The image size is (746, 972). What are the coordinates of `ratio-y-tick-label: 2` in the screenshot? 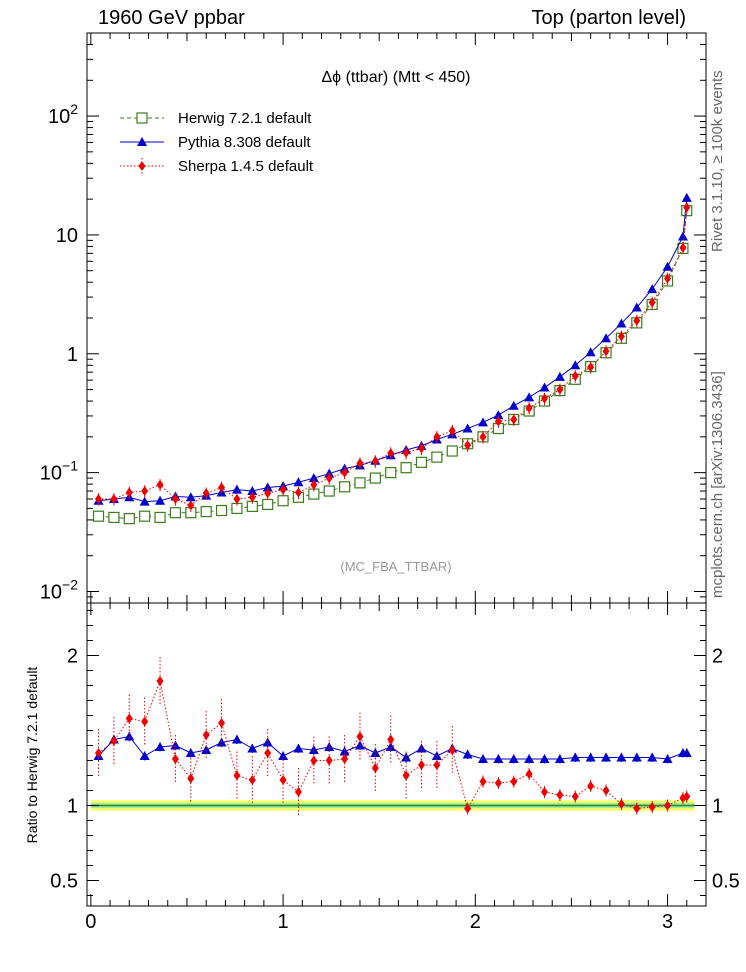 It's located at (72, 657).